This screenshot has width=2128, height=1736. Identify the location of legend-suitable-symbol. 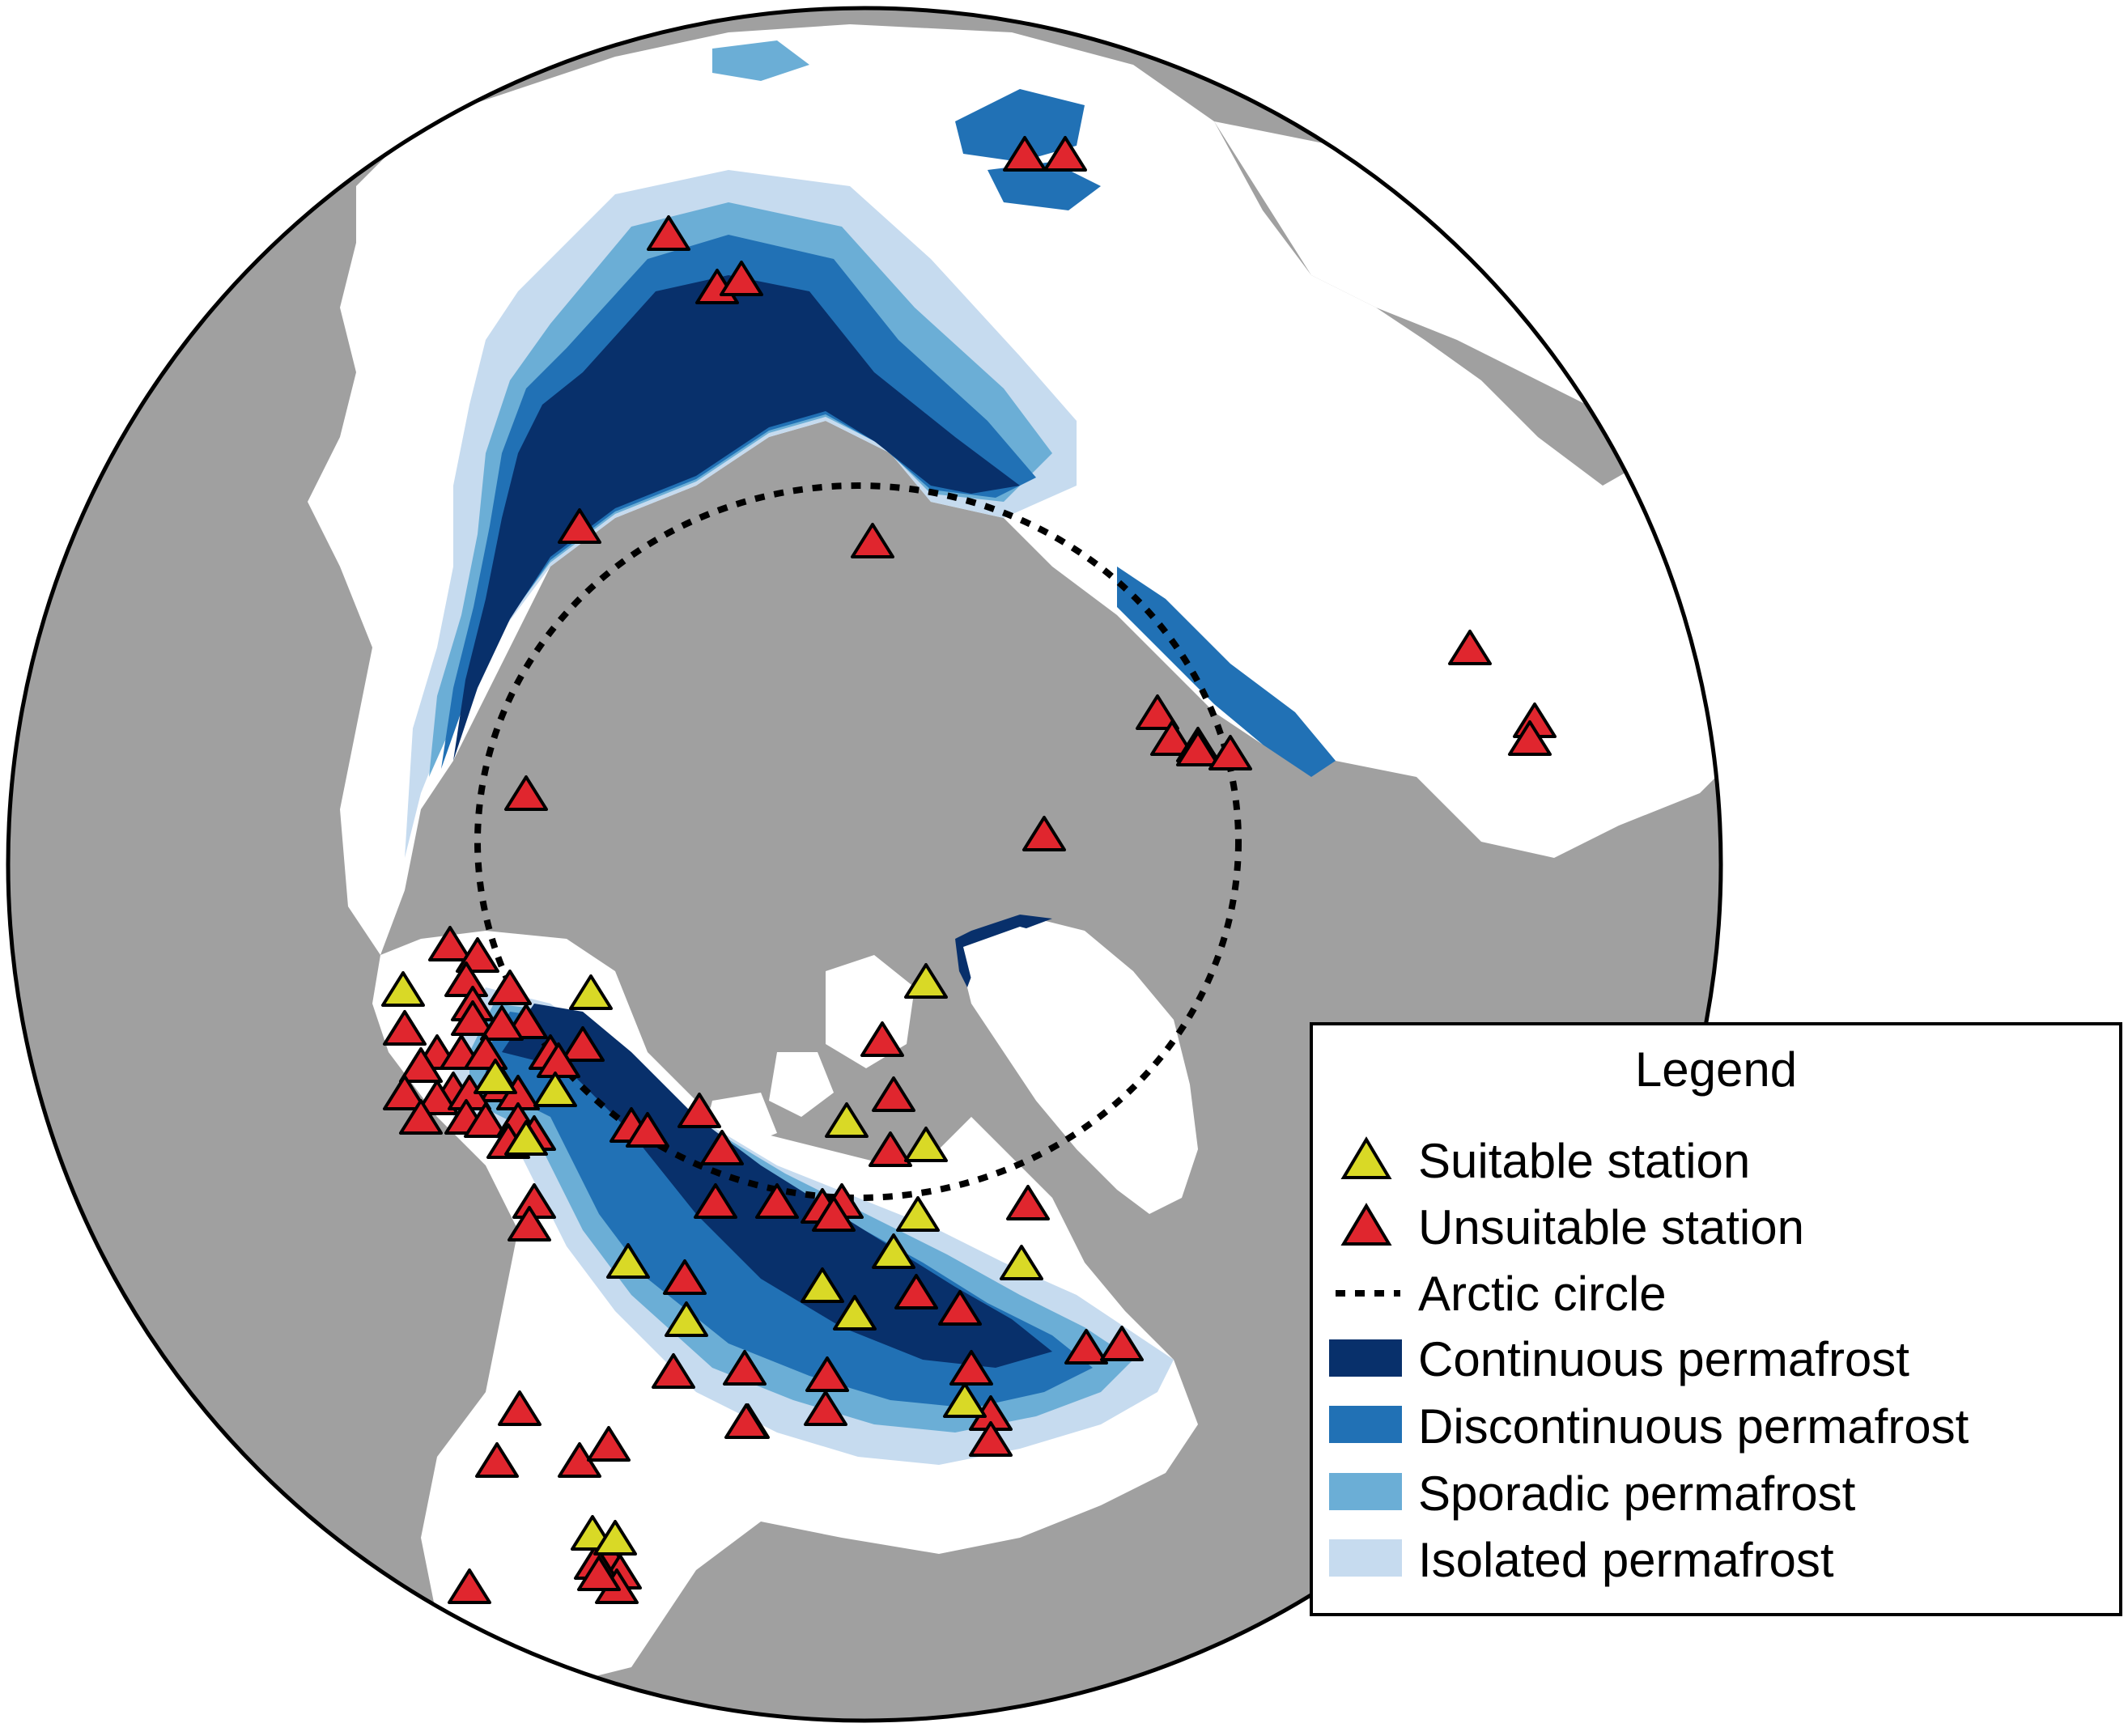
(1366, 1157).